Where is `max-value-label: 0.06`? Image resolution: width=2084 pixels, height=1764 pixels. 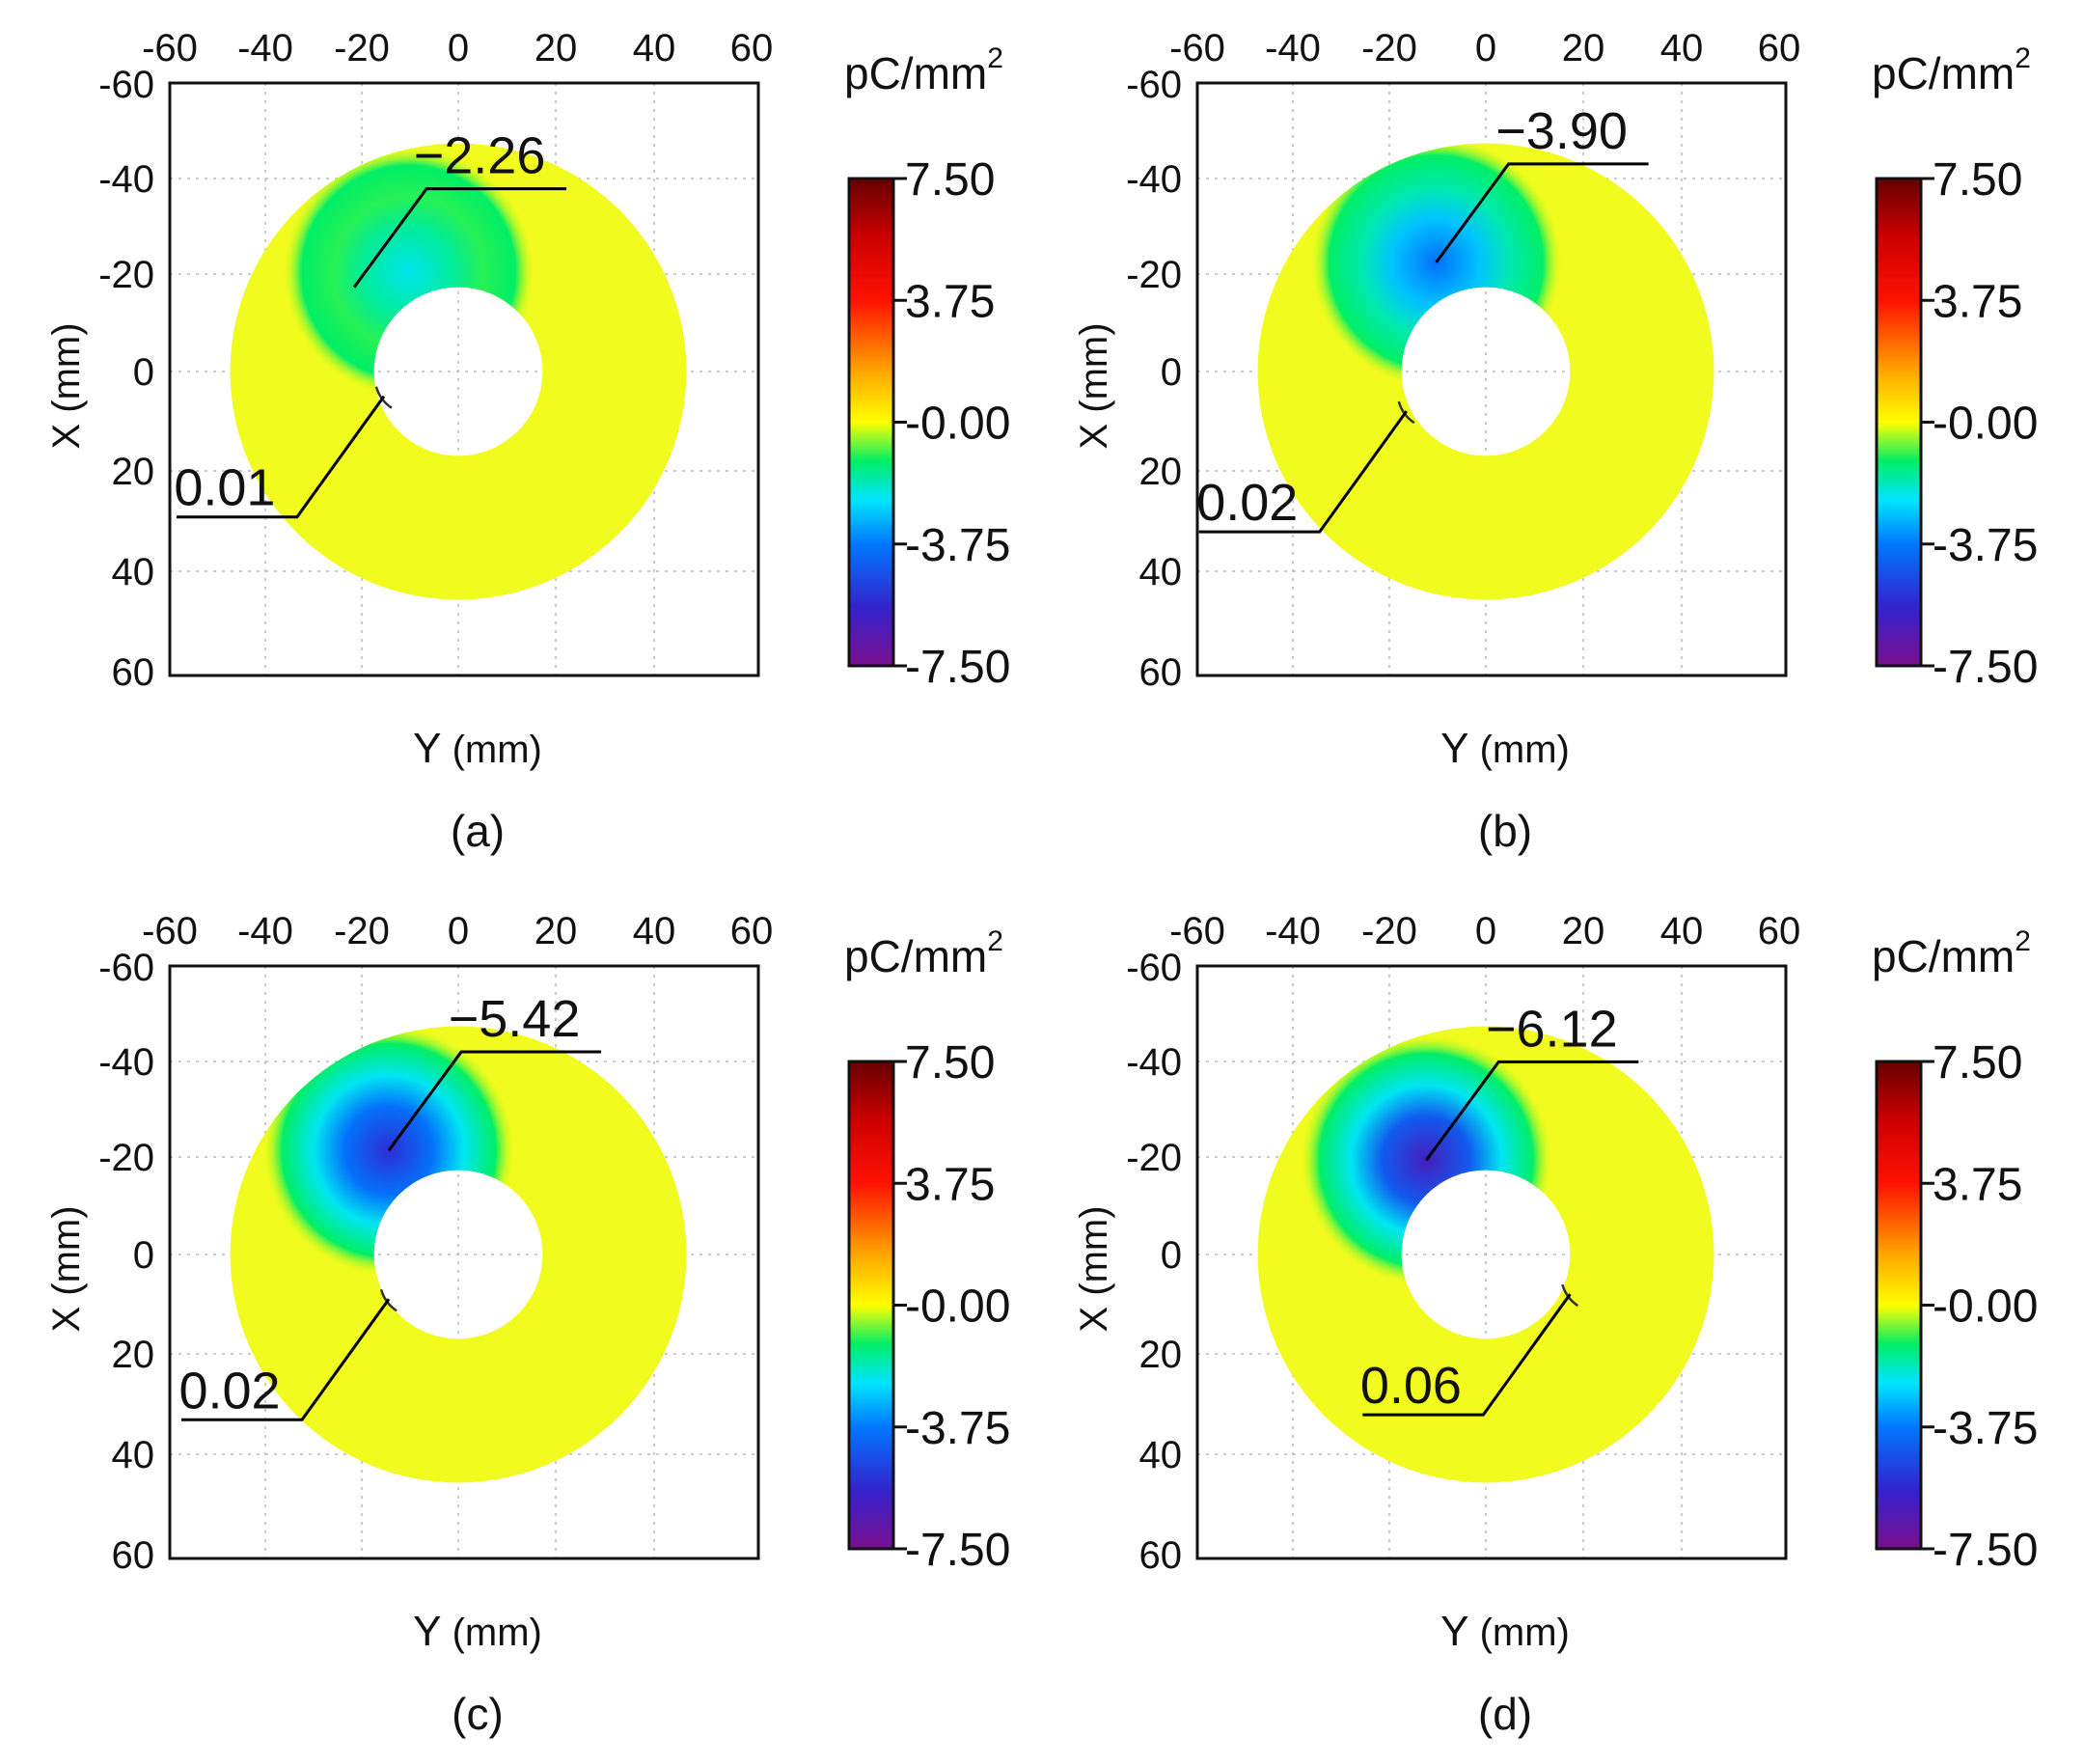 max-value-label: 0.06 is located at coordinates (1411, 1386).